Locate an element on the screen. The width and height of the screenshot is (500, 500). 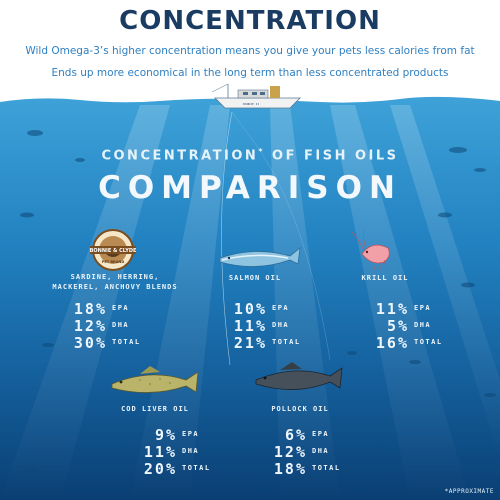
epa-value: 11% is located at coordinates (392, 309).